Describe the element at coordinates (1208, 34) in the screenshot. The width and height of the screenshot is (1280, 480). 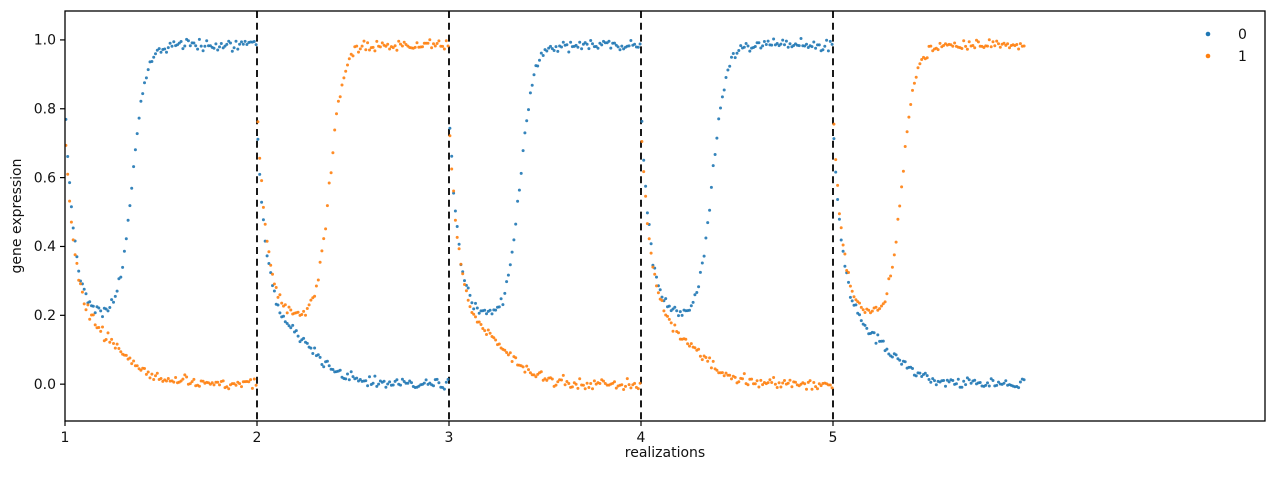
I see `series-0-legend-marker-icon` at that location.